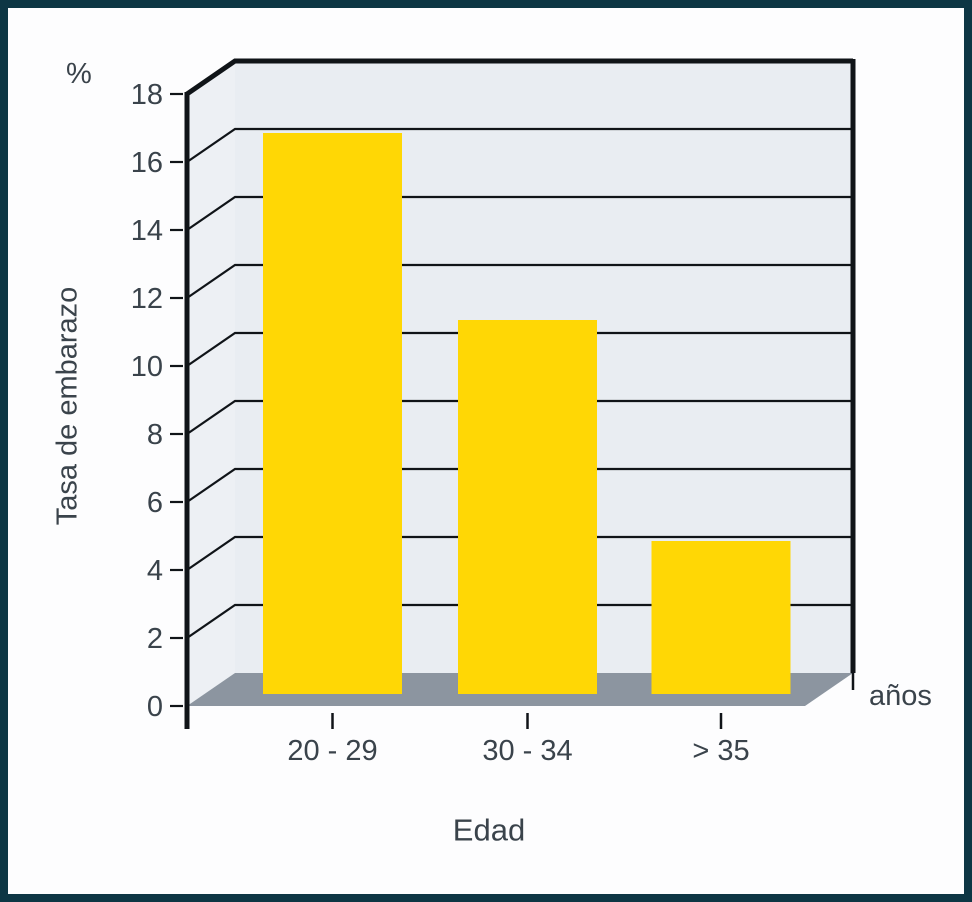 The height and width of the screenshot is (902, 972). Describe the element at coordinates (147, 299) in the screenshot. I see `y-tick-label-12: 12` at that location.